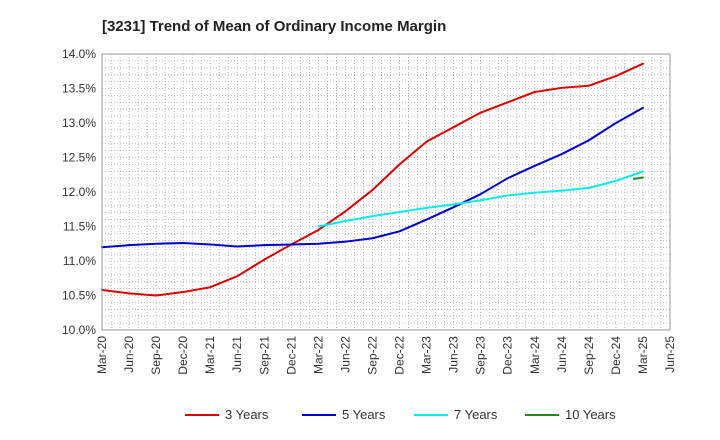 This screenshot has height=440, width=720. I want to click on y-tick-label: 12.0%, so click(79, 192).